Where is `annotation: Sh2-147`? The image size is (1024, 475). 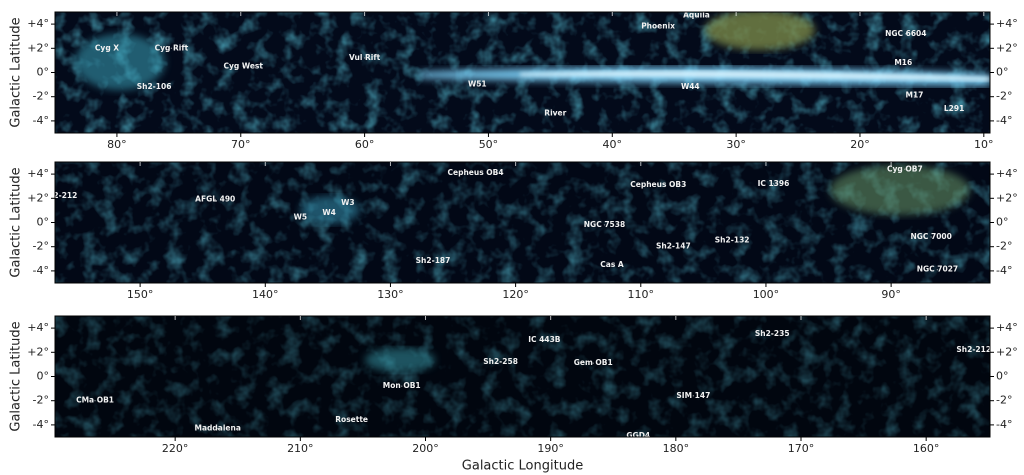 annotation: Sh2-147 is located at coordinates (673, 246).